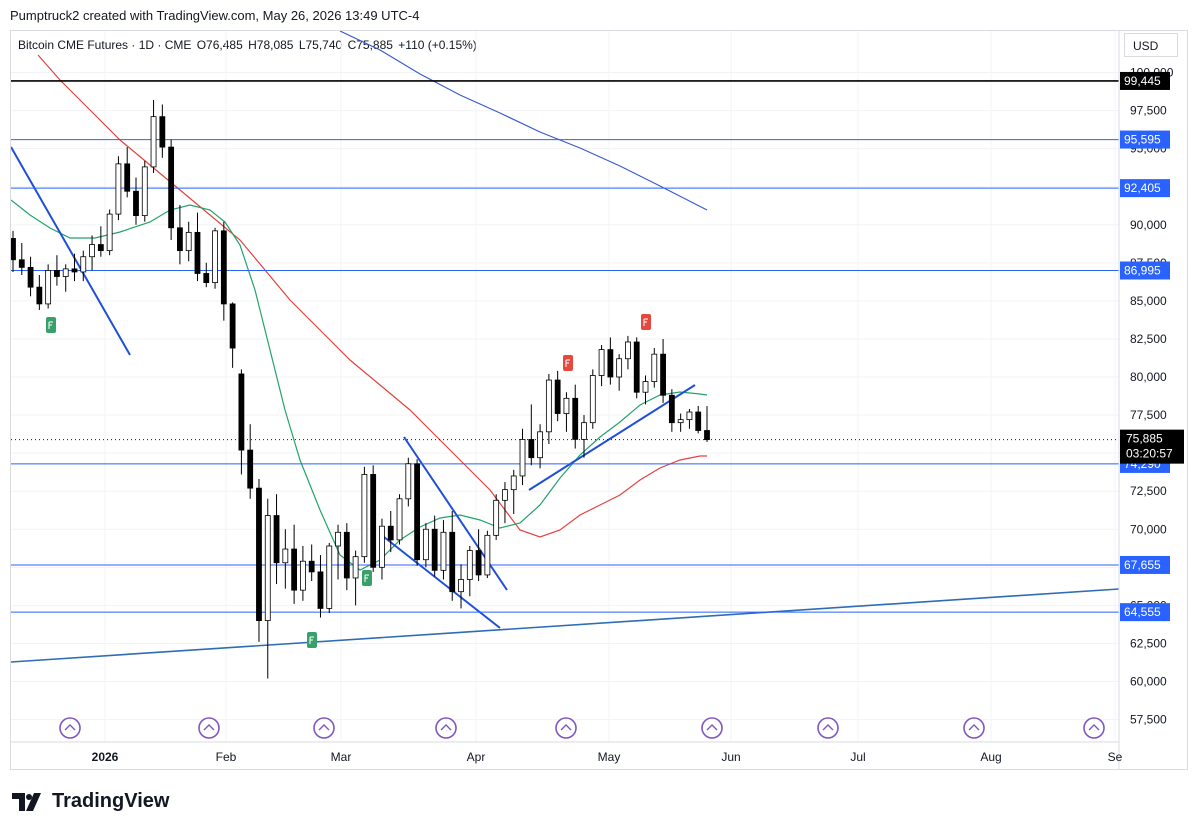 Image resolution: width=1199 pixels, height=834 pixels. Describe the element at coordinates (1148, 720) in the screenshot. I see `y-tick-label: 57,500` at that location.